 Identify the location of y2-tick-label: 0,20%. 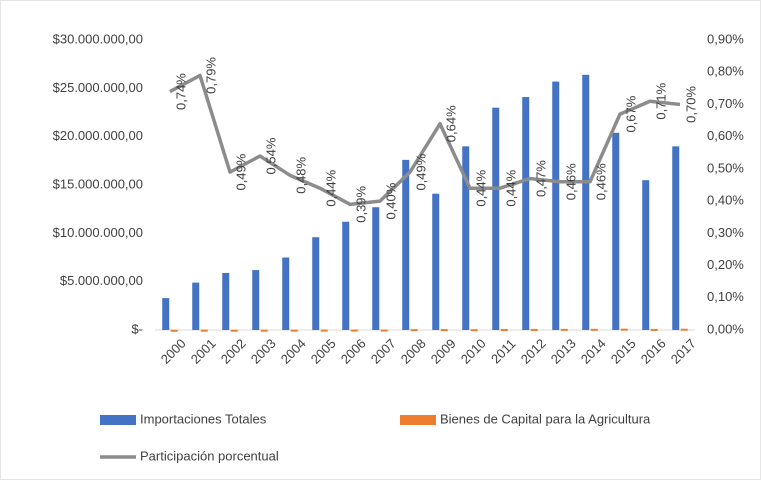
(725, 264).